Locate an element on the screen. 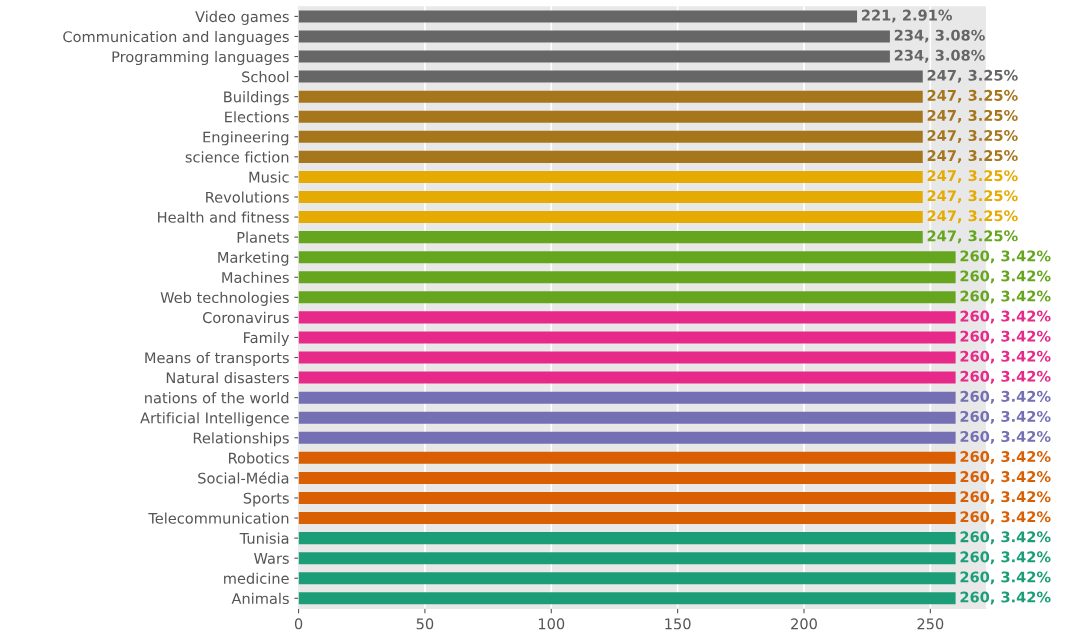 The width and height of the screenshot is (1074, 637). y-tick-label: Animals is located at coordinates (260, 598).